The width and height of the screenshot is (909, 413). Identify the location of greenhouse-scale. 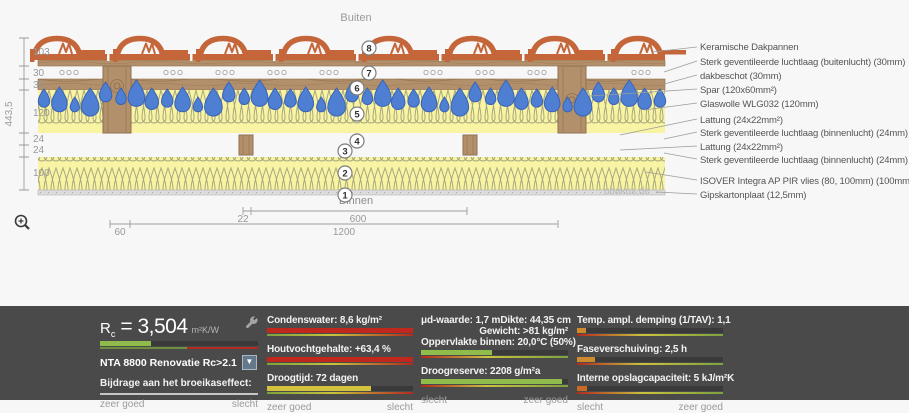
(179, 394).